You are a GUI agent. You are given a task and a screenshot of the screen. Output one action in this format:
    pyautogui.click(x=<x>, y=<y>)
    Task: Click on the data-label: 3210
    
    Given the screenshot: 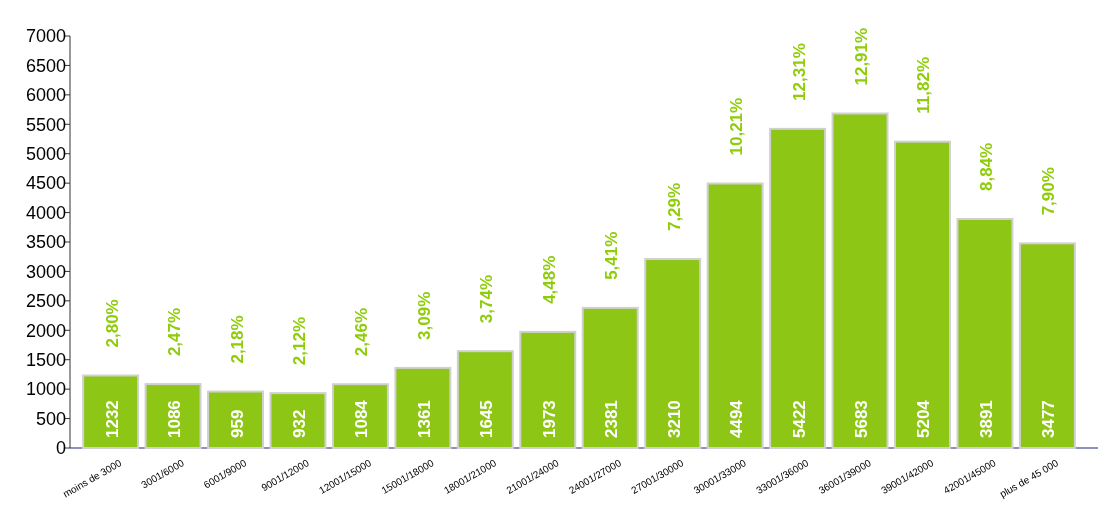 What is the action you would take?
    pyautogui.click(x=674, y=419)
    